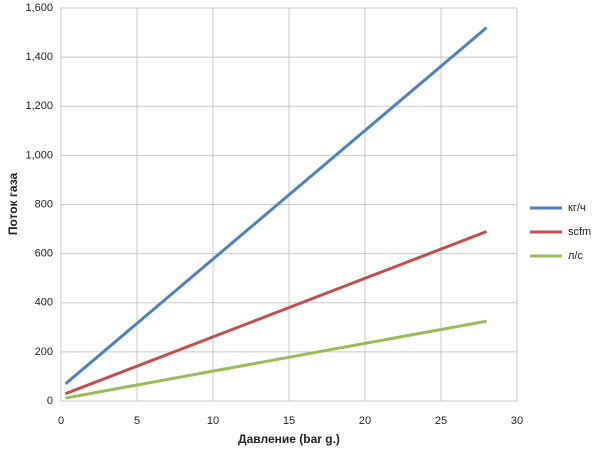 This screenshot has width=600, height=456. Describe the element at coordinates (213, 421) in the screenshot. I see `x-tick-label: 10` at that location.